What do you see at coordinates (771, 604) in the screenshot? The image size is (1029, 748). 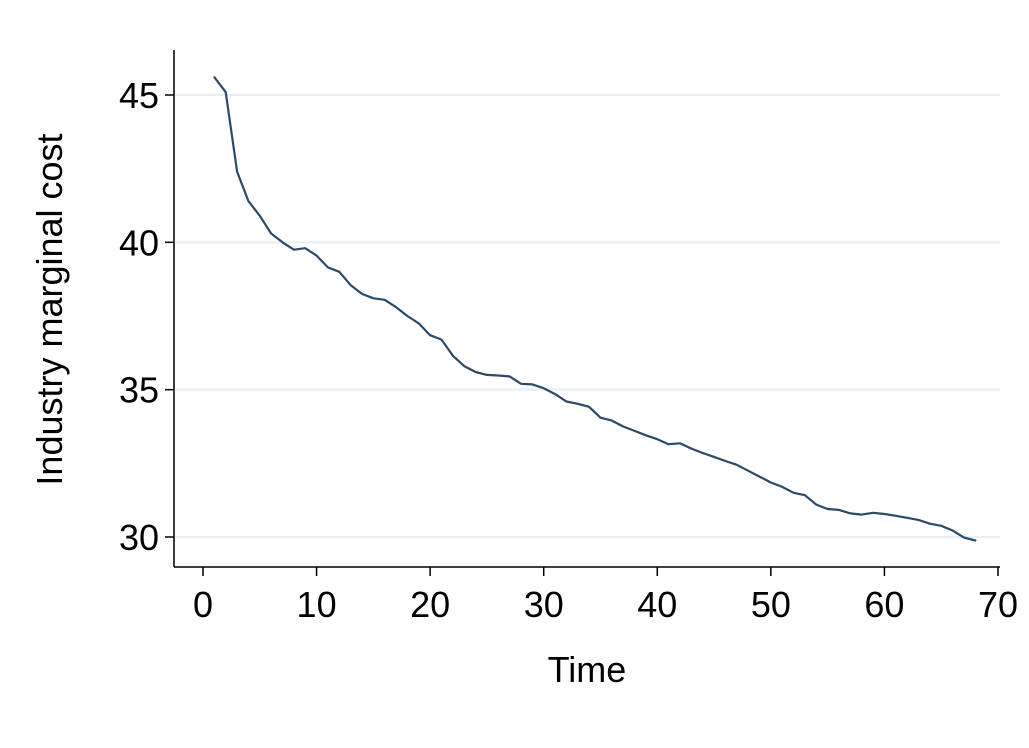 I see `x-tick-label: 50` at bounding box center [771, 604].